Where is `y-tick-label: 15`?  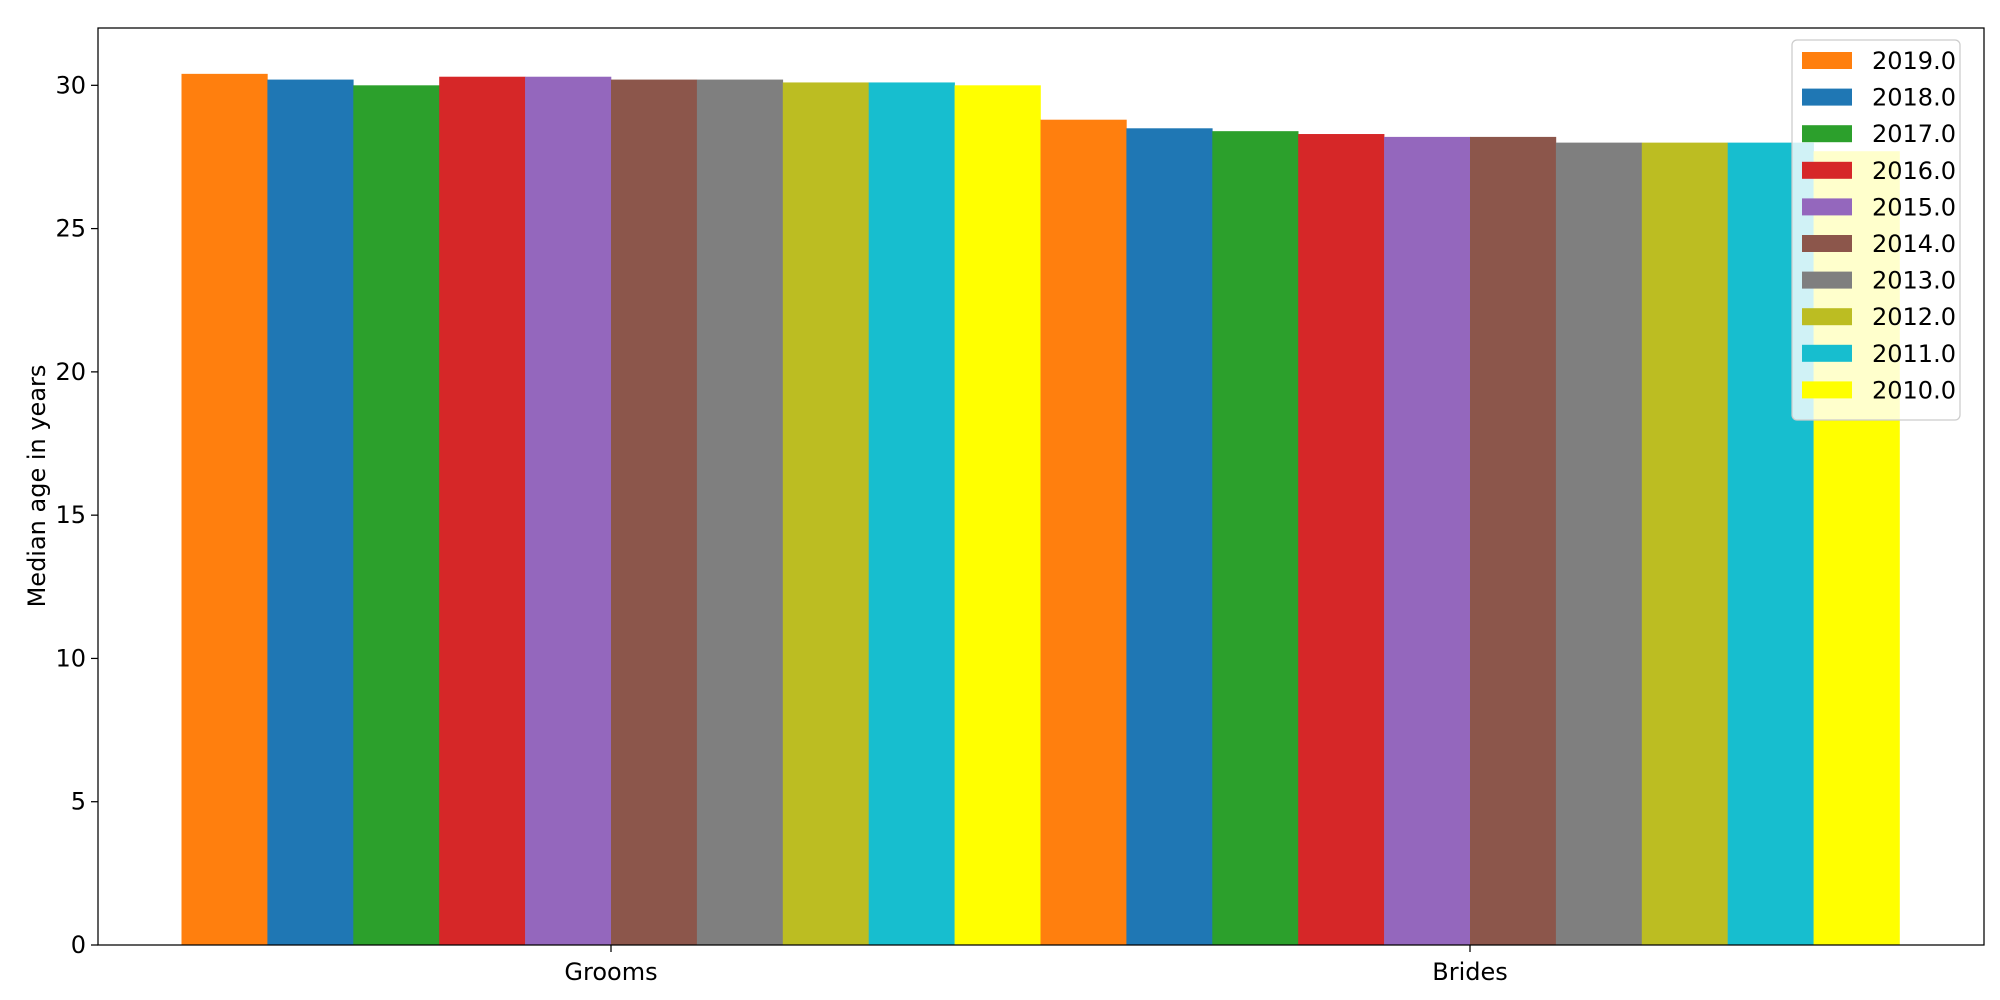 y-tick-label: 15 is located at coordinates (70, 515).